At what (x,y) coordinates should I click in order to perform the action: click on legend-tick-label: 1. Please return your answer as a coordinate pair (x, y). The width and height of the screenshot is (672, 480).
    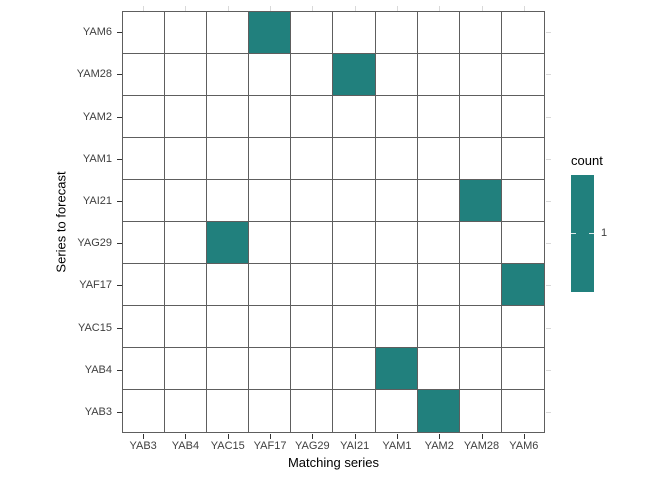
    Looking at the image, I should click on (604, 233).